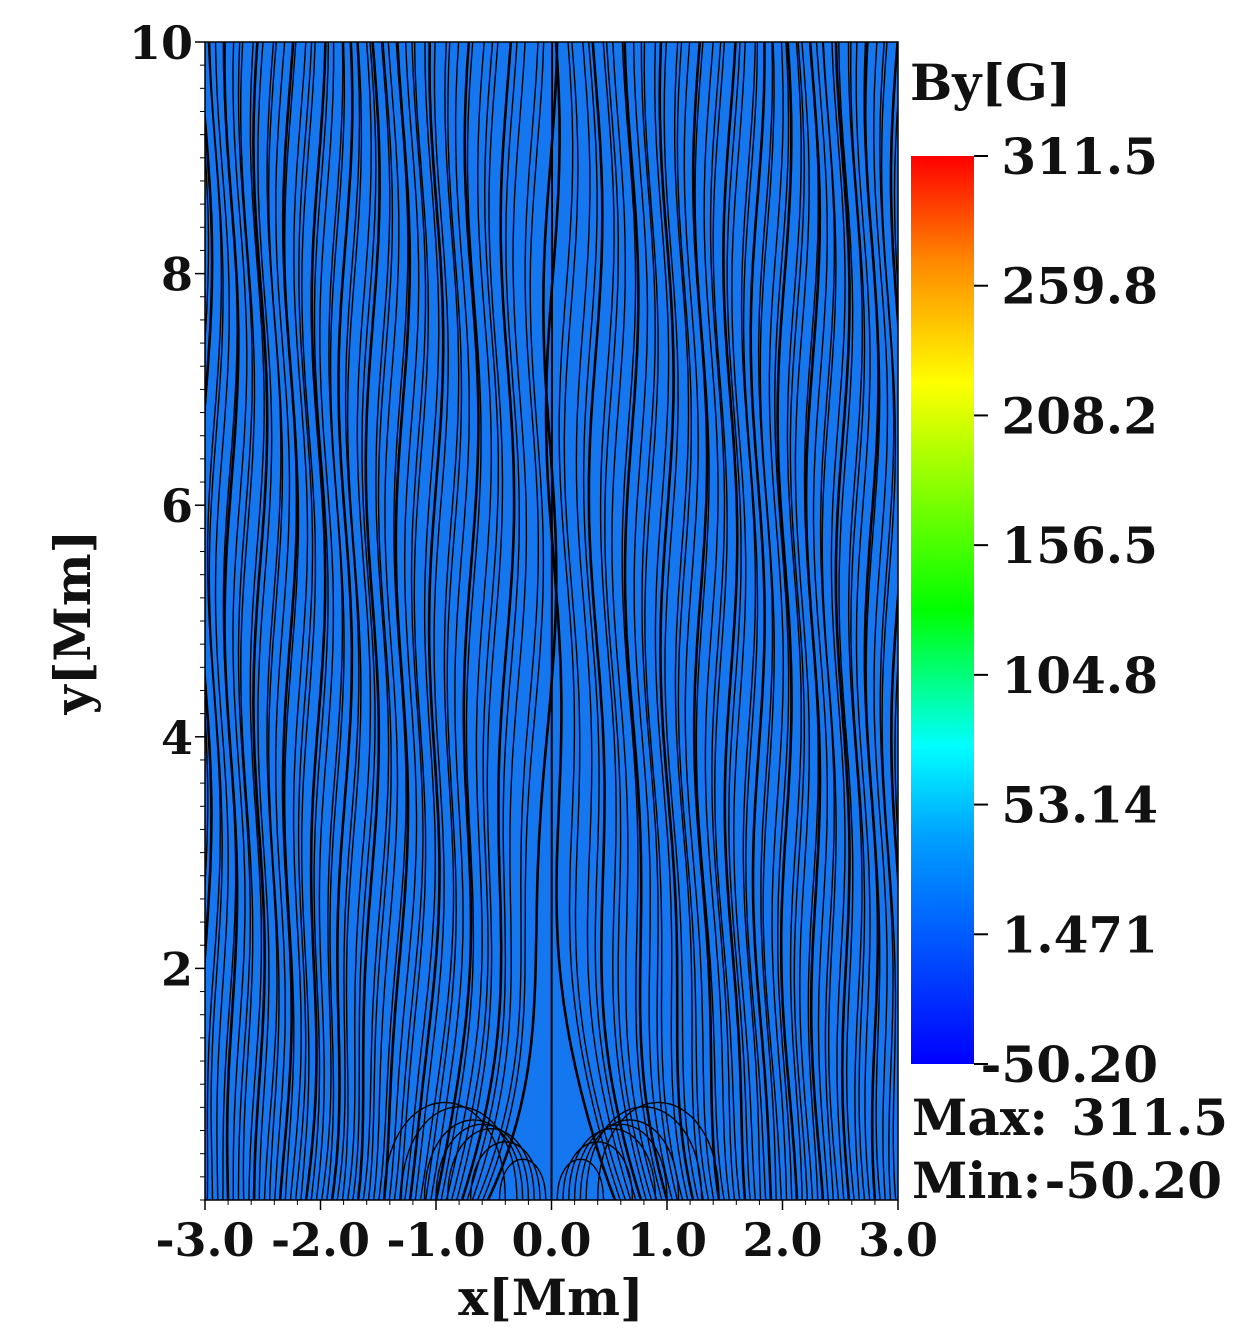 The width and height of the screenshot is (1248, 1334). I want to click on x-tick-label: -2.0, so click(320, 1240).